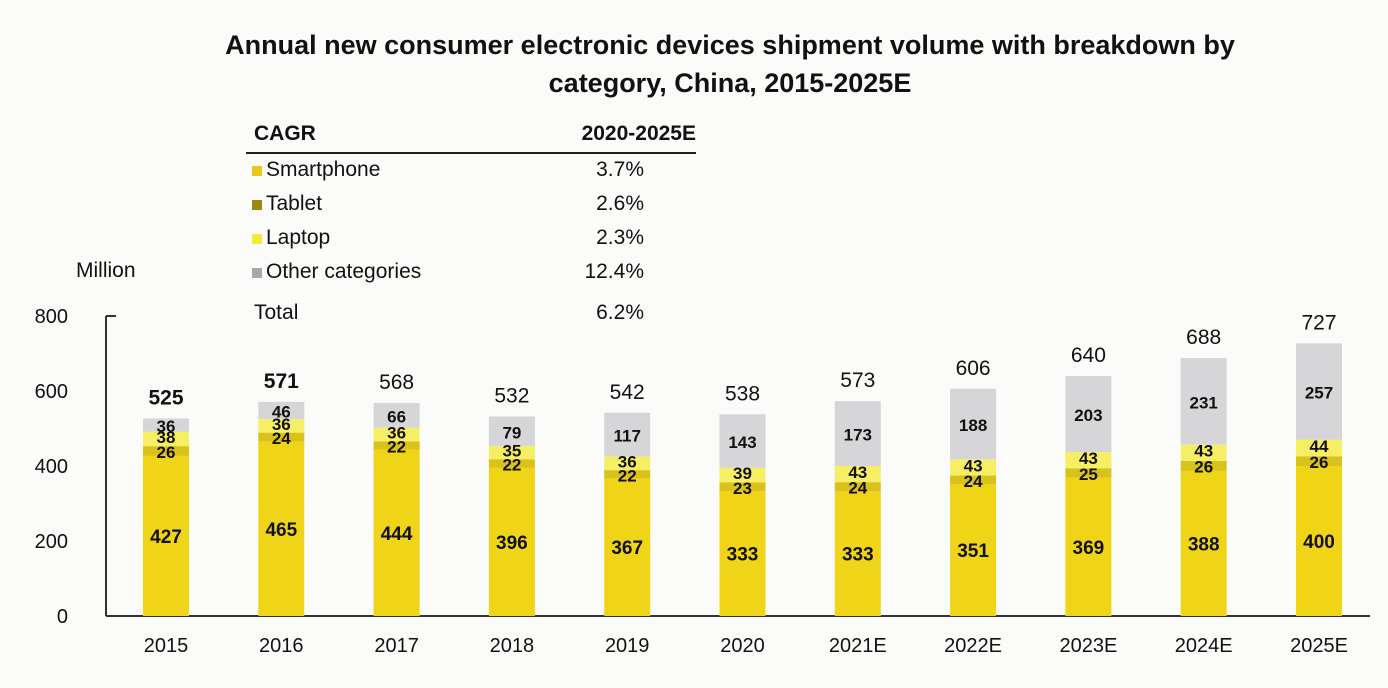 The height and width of the screenshot is (688, 1388). I want to click on legend-label-laptop: Laptop, so click(298, 237).